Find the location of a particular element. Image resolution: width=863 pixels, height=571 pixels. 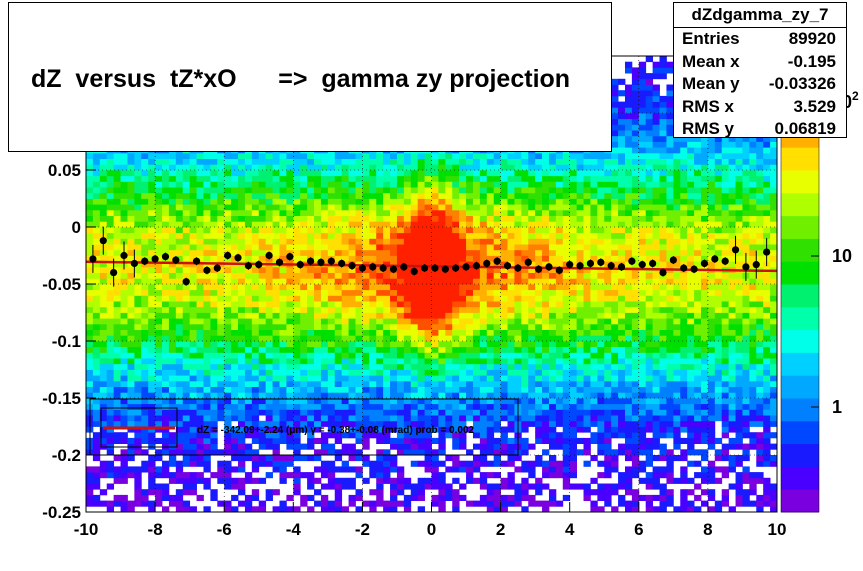

chart-title: dZ versus tZ*xO => gamma zy projection is located at coordinates (301, 79).